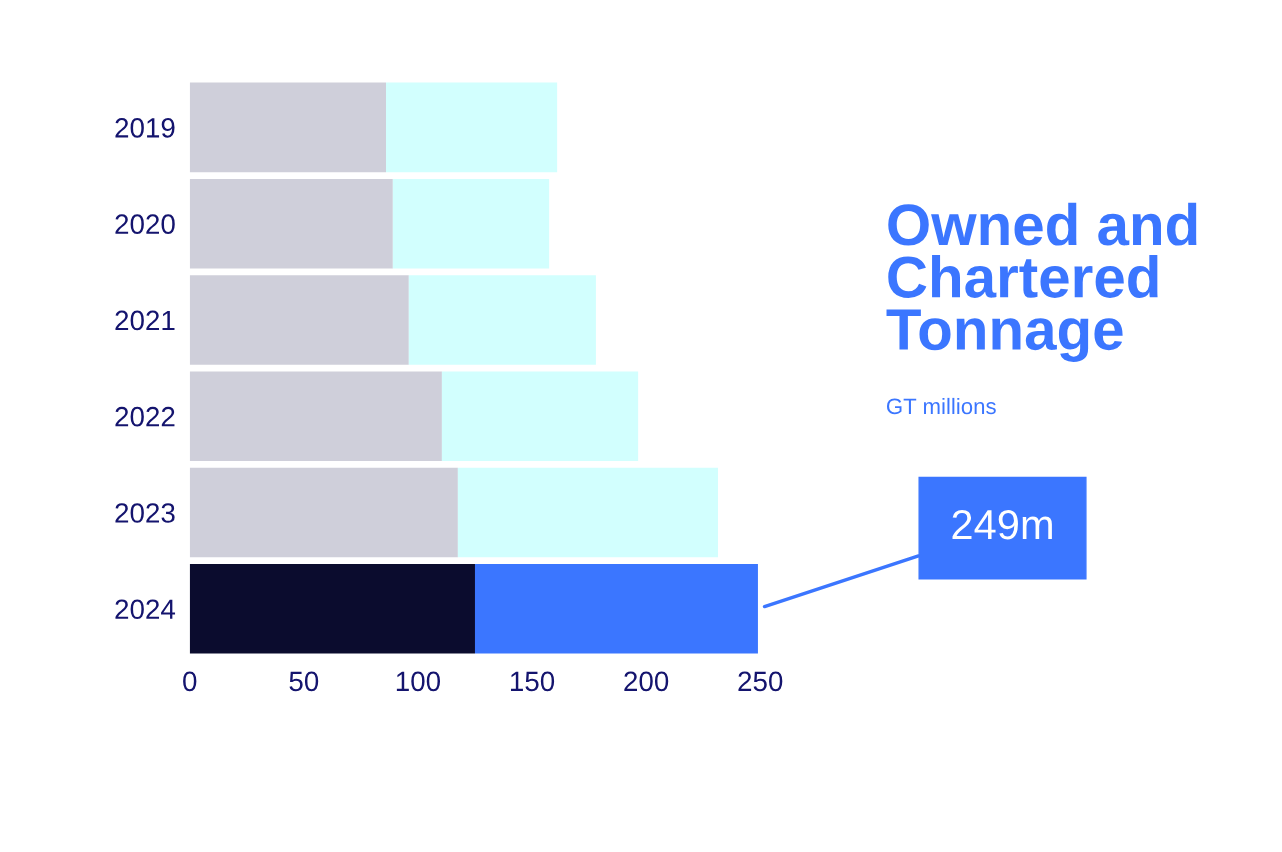  What do you see at coordinates (1041, 282) in the screenshot?
I see `text: Owned and Chartered Tonnage` at bounding box center [1041, 282].